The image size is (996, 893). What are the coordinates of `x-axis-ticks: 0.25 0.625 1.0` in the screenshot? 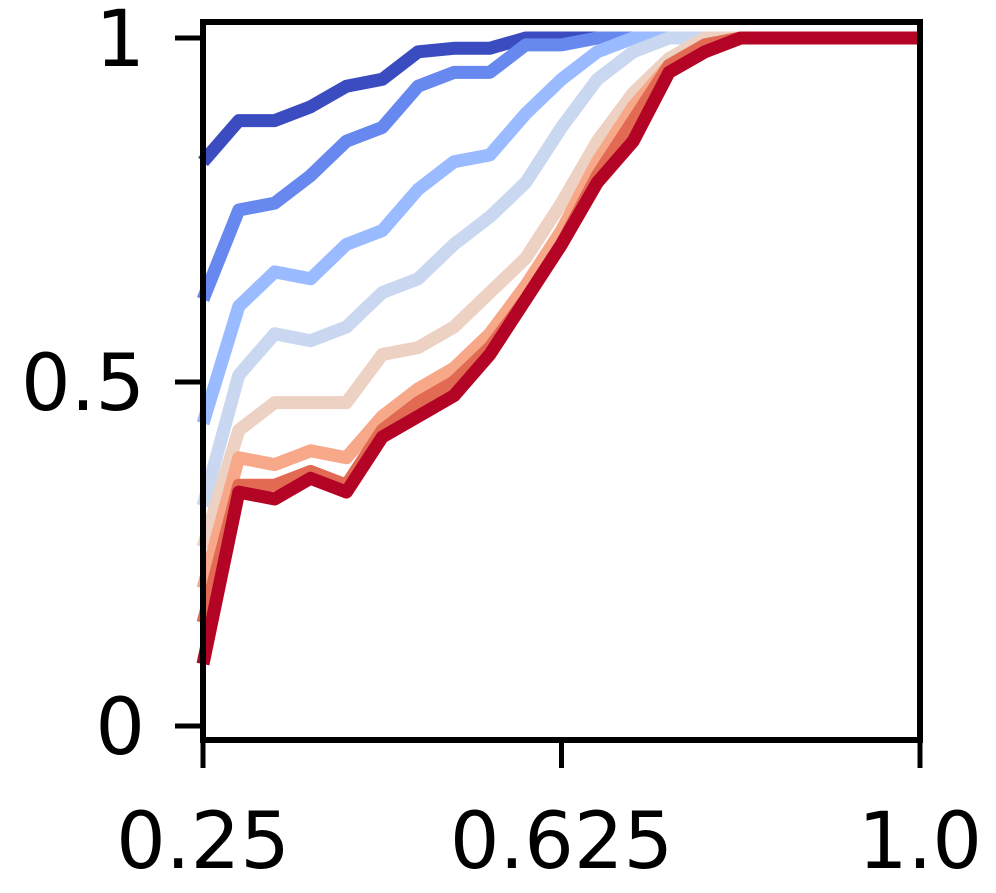 It's located at (549, 813).